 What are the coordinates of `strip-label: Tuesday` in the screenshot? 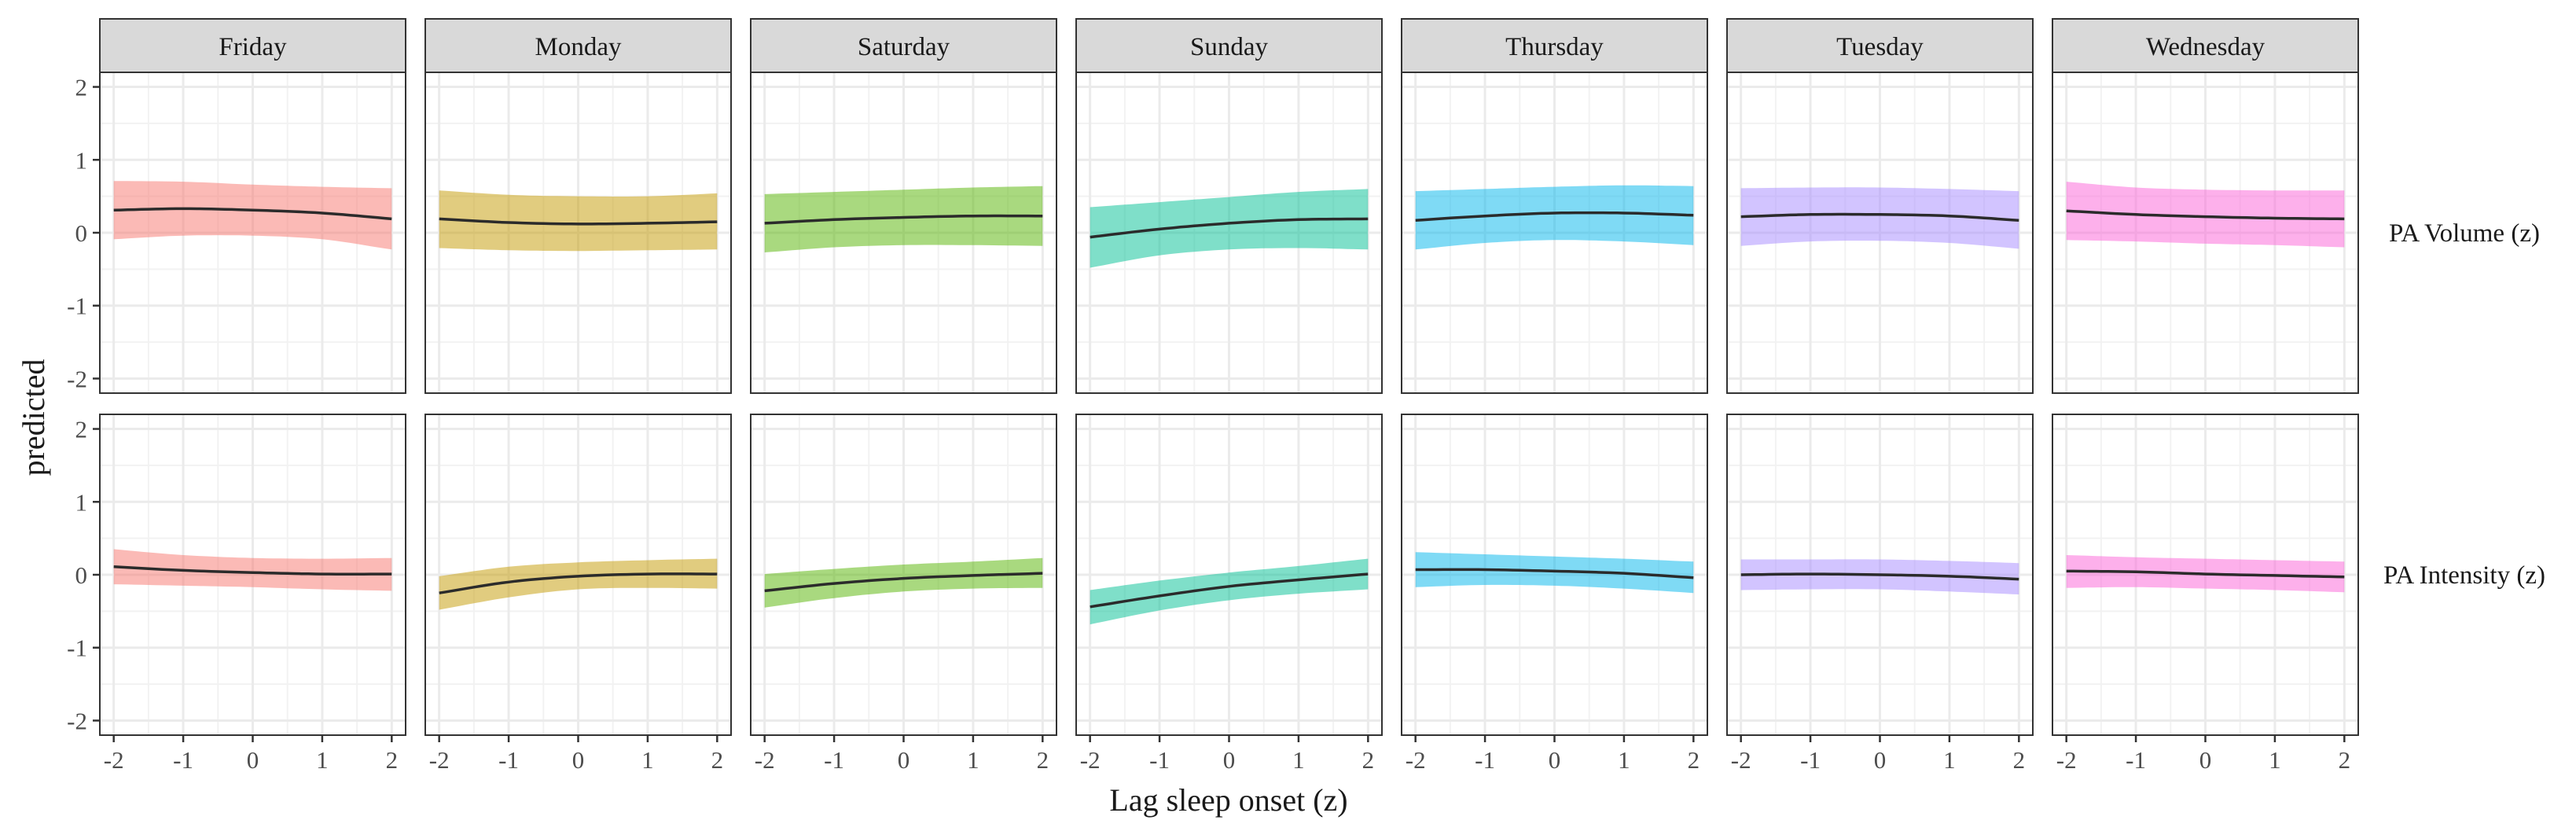 It's located at (1880, 47).